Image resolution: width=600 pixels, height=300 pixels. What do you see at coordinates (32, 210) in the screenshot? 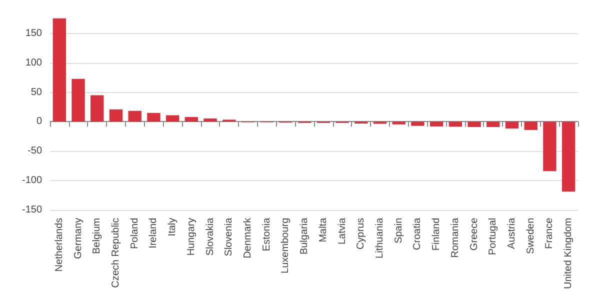
I see `y-tick-label: -150` at bounding box center [32, 210].